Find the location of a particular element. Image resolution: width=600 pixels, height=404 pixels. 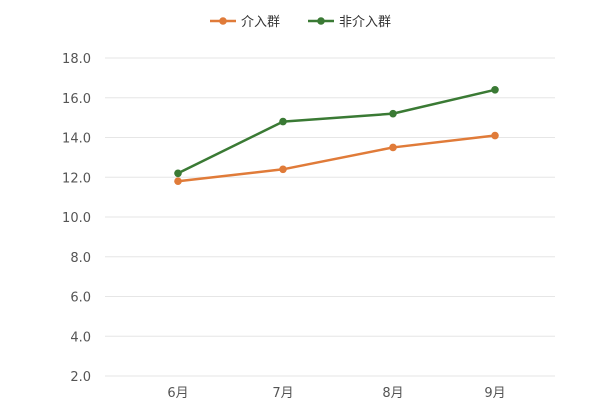

x-tick-label: 9月 is located at coordinates (494, 393).